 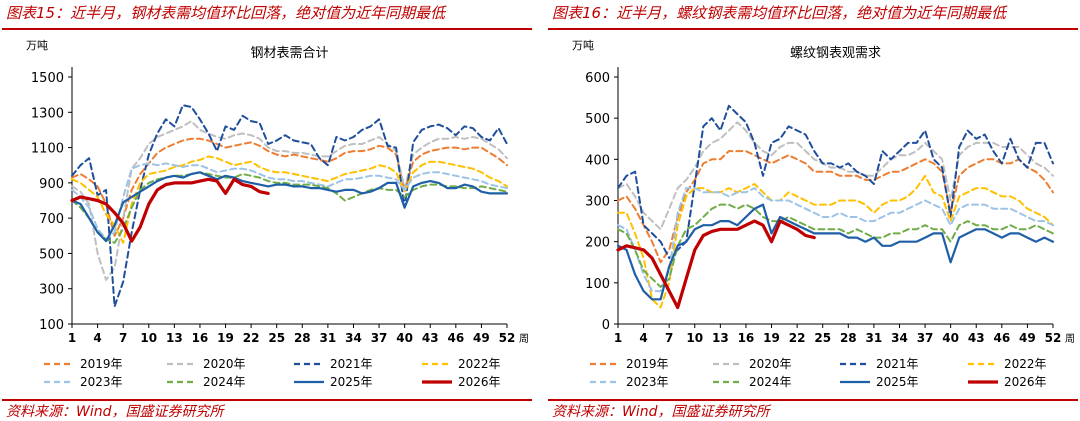 I want to click on y-tick-label: 1500, so click(x=47, y=78).